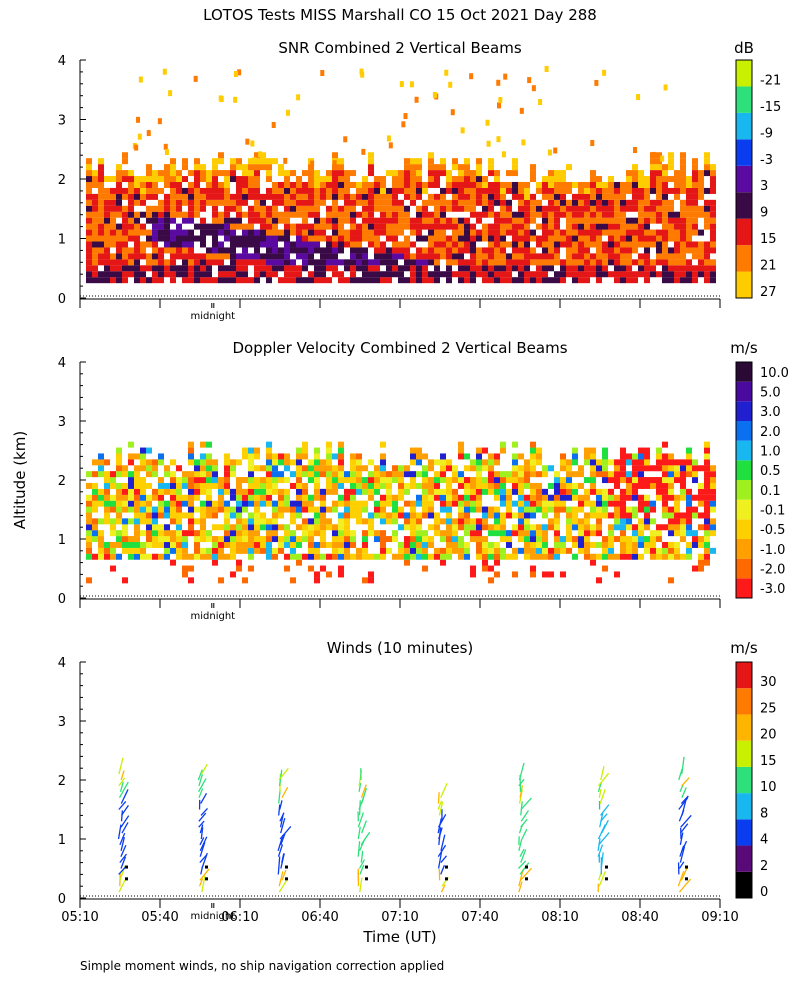 This screenshot has width=800, height=1000. I want to click on wind-marker, so click(526, 879).